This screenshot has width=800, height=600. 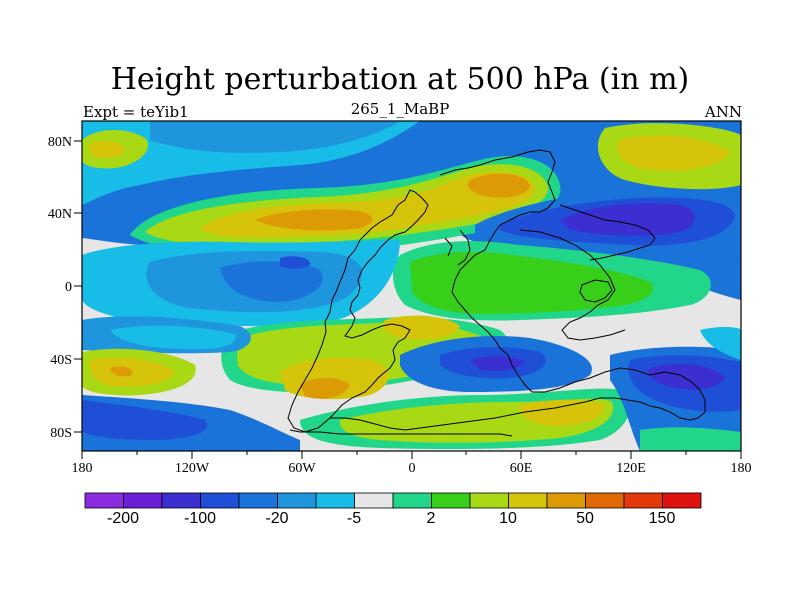 What do you see at coordinates (200, 518) in the screenshot?
I see `colorbar-label: -100` at bounding box center [200, 518].